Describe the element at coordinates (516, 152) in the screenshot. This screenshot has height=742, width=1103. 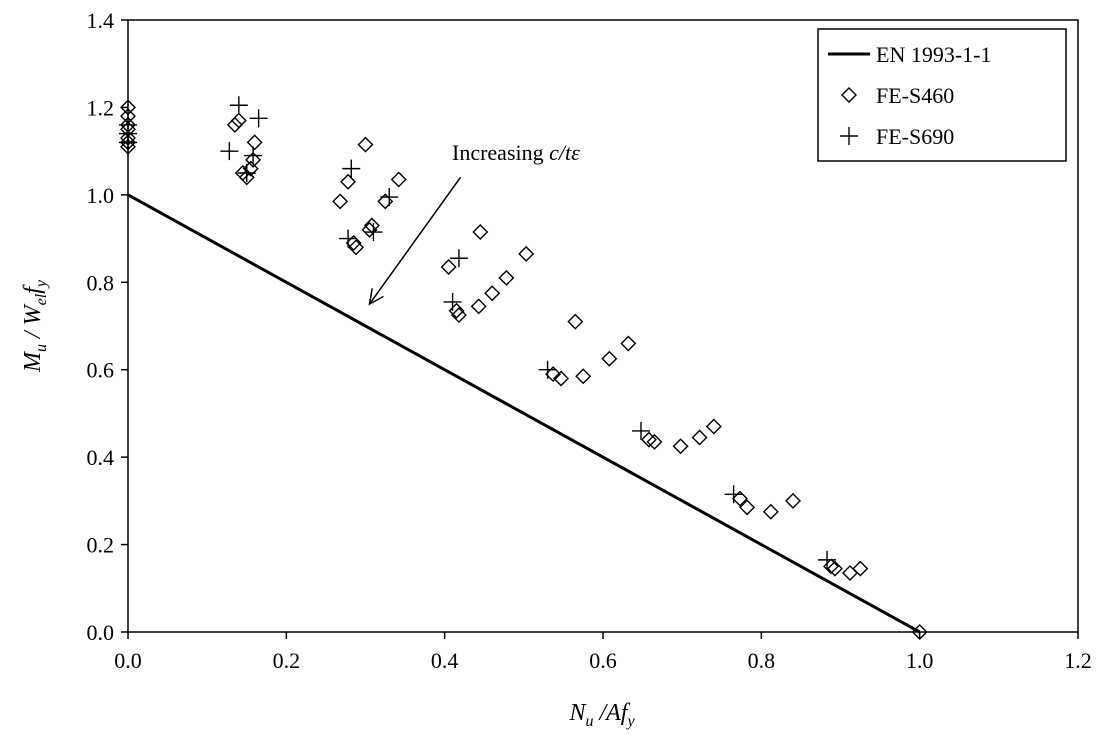
I see `annotation-text: Increasing c/tε` at that location.